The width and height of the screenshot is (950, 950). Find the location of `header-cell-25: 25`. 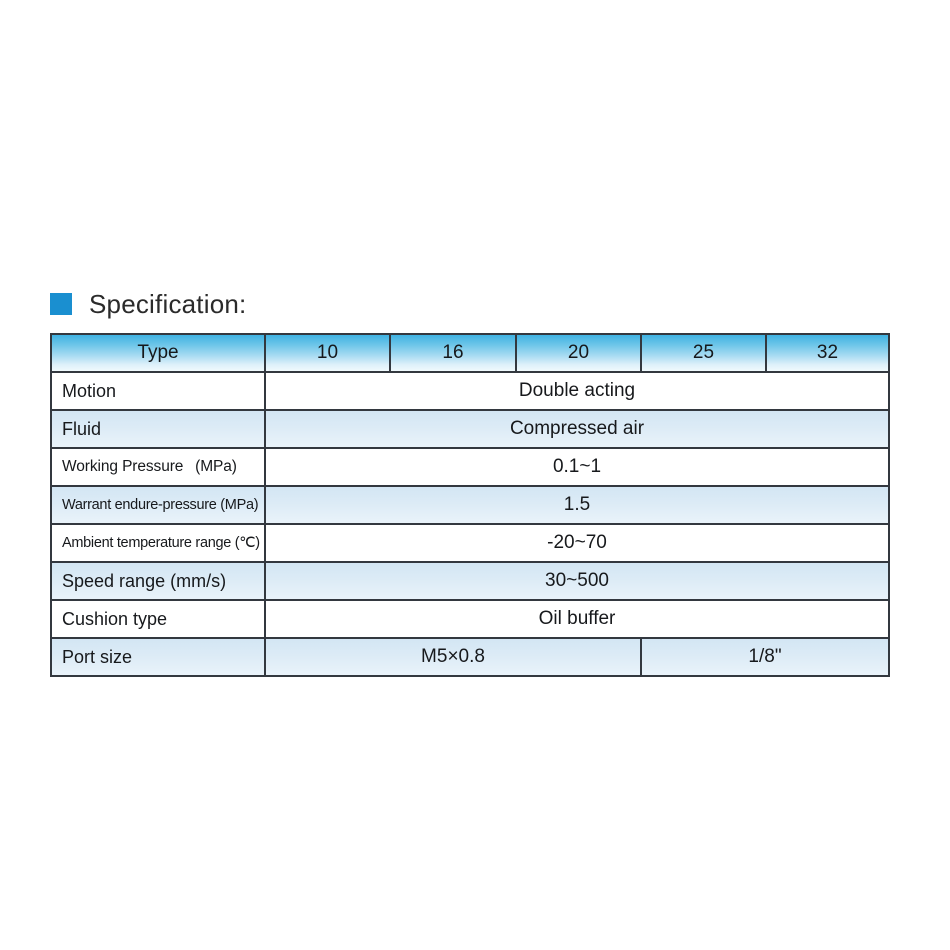

header-cell-25: 25 is located at coordinates (703, 353).